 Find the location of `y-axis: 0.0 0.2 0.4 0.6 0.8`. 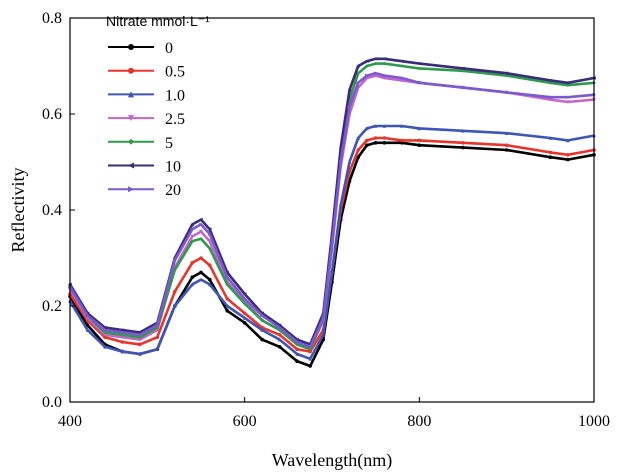

y-axis: 0.0 0.2 0.4 0.6 0.8 is located at coordinates (58, 210).